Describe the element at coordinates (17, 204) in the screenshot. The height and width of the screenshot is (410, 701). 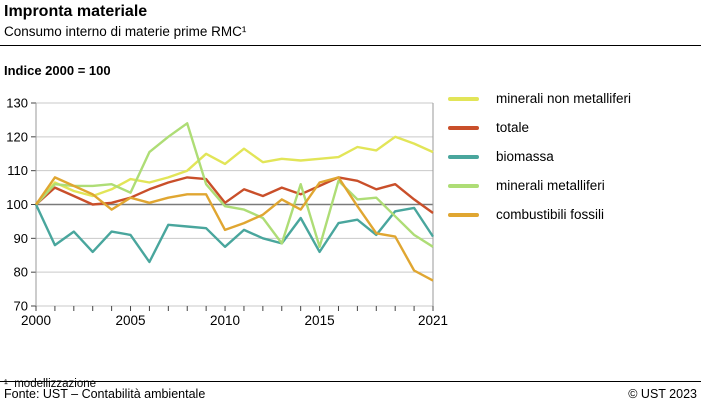
I see `y-tick-label: 100` at that location.